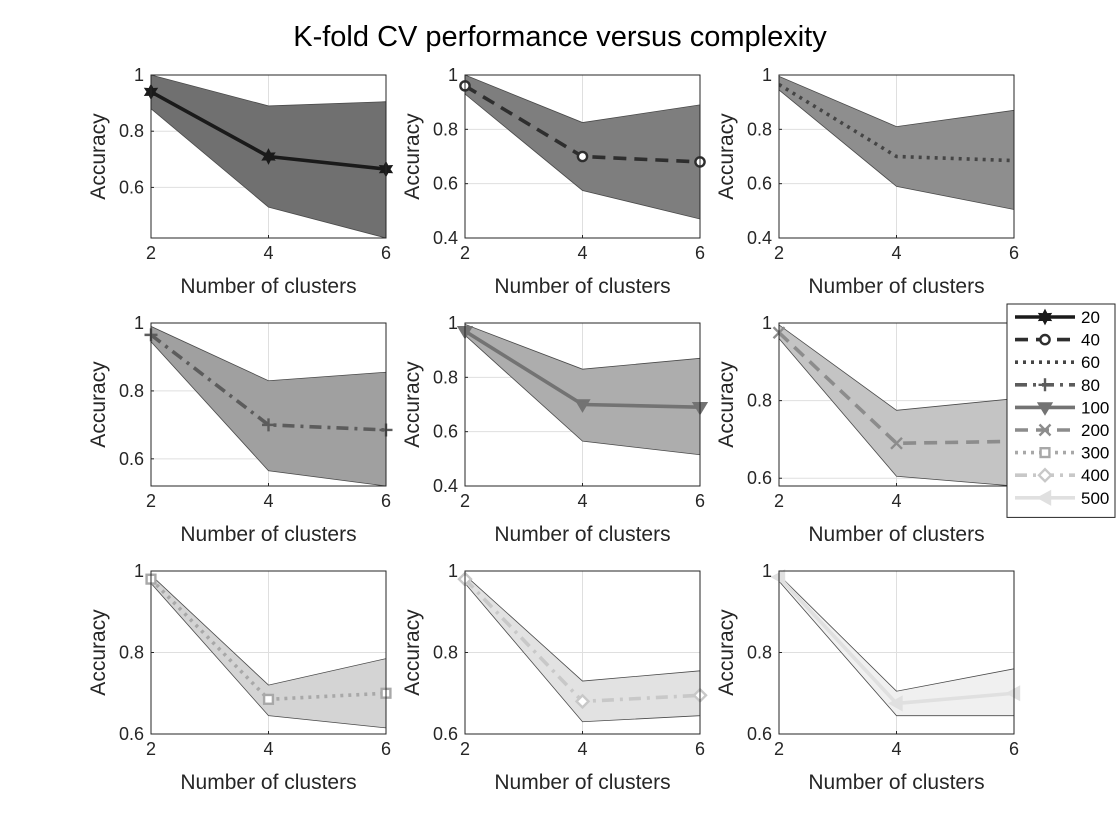 Image resolution: width=1120 pixels, height=840 pixels. What do you see at coordinates (1090, 317) in the screenshot?
I see `legend-label: 20` at bounding box center [1090, 317].